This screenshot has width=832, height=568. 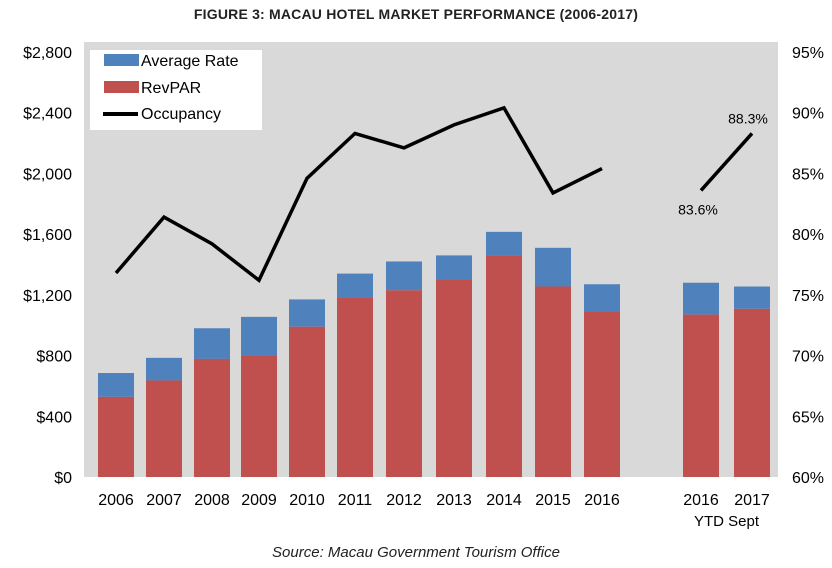 What do you see at coordinates (47, 53) in the screenshot?
I see `y-left-tick-label: $2,800` at bounding box center [47, 53].